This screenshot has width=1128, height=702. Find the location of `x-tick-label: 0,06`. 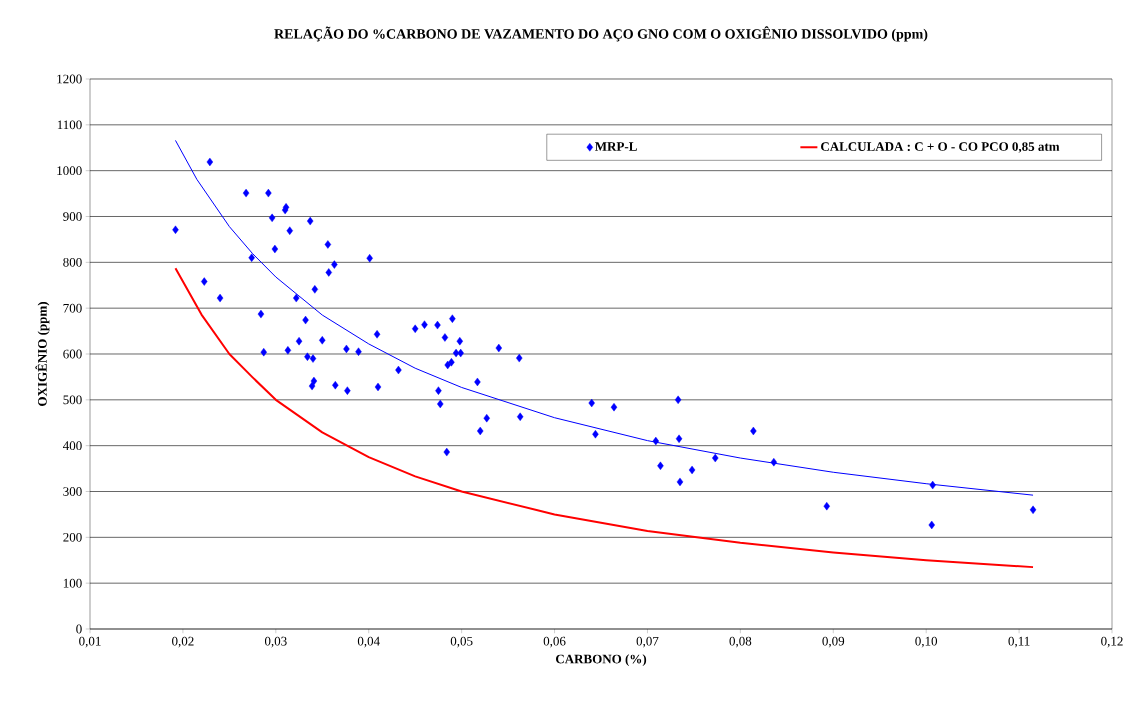

x-tick-label: 0,06 is located at coordinates (554, 642).